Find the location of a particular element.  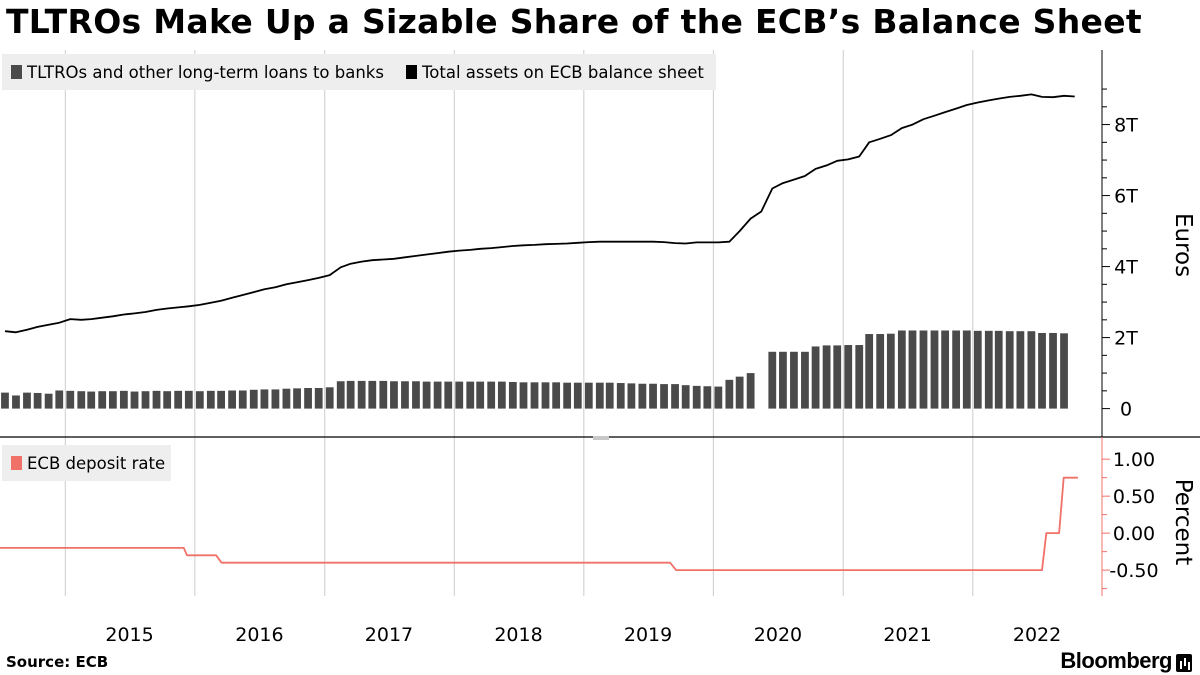

legend-box-bottom is located at coordinates (86, 463).